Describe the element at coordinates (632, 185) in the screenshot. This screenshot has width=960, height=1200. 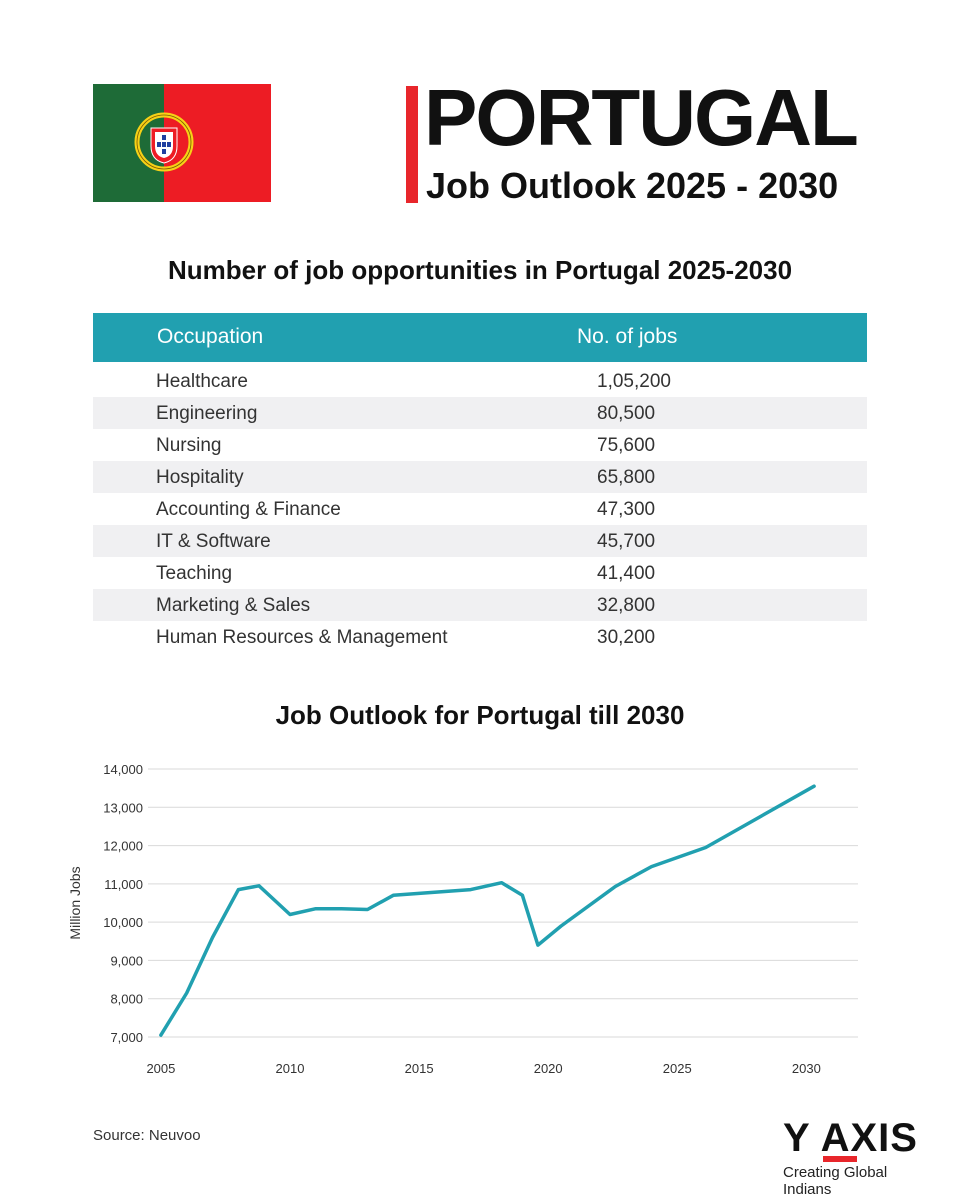
I see `page-subtitle: Job Outlook 2025 - 2030` at that location.